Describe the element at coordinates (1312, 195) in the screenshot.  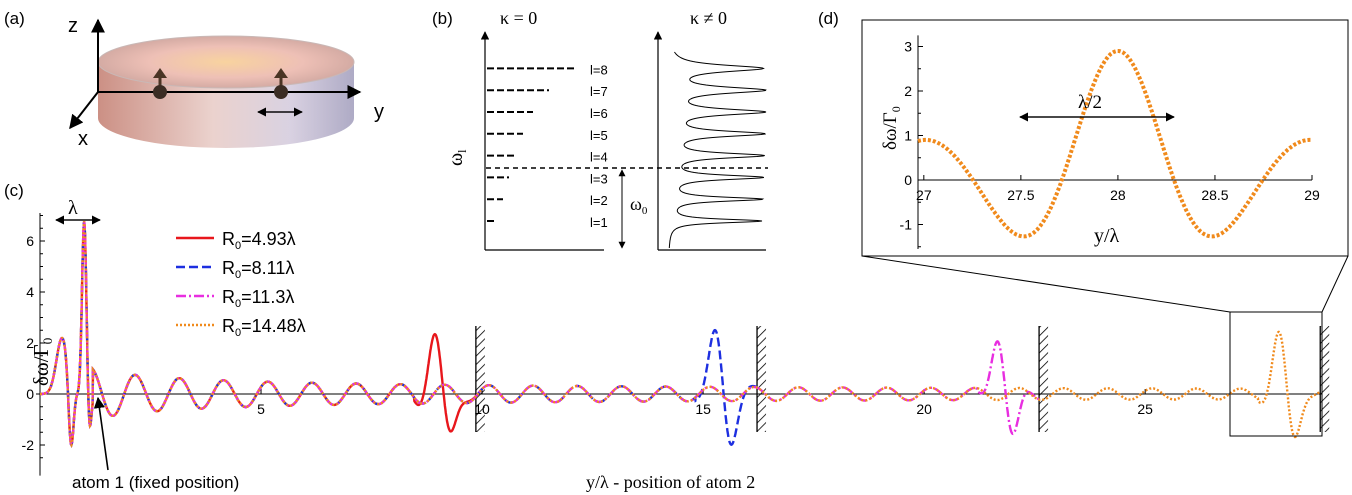
I see `inset-x-tick-label: 29` at that location.